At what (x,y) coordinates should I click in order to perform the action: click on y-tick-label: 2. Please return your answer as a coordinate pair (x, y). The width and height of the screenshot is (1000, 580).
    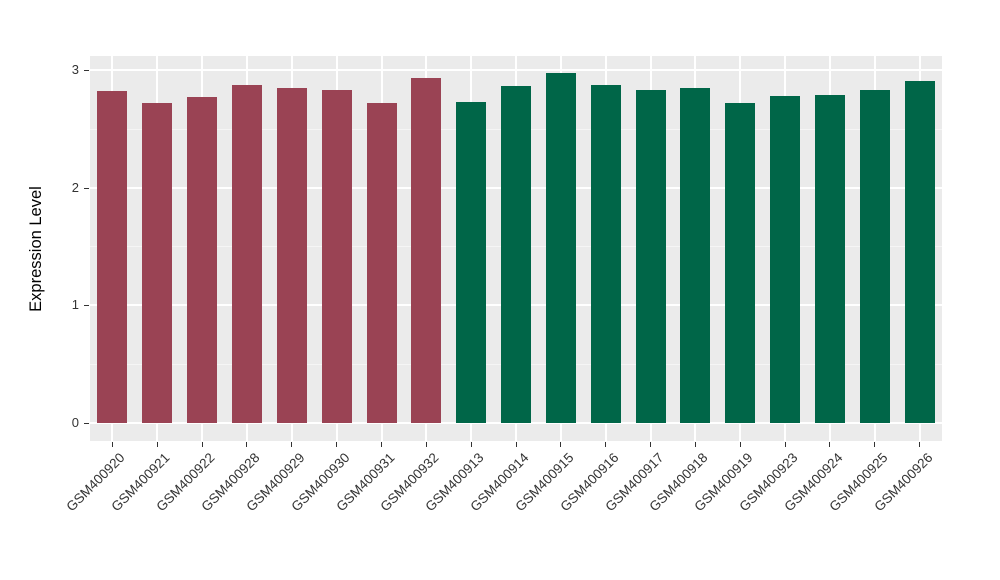
    Looking at the image, I should click on (75, 187).